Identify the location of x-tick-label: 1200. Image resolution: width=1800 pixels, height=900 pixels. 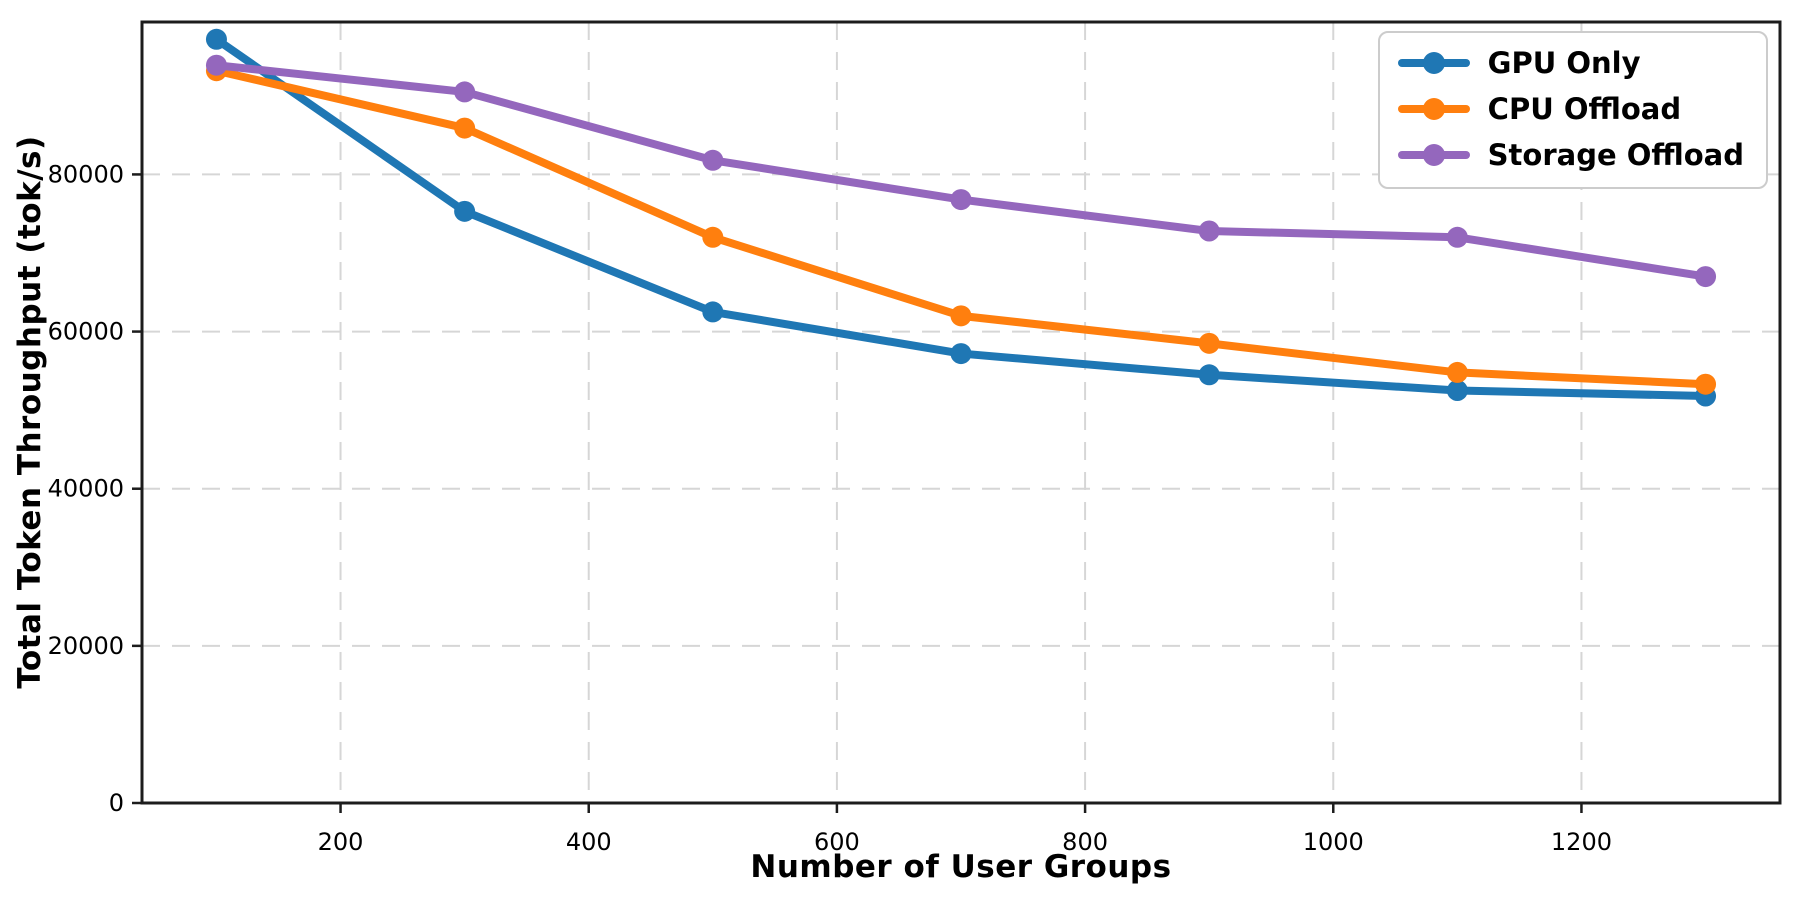
(1581, 842).